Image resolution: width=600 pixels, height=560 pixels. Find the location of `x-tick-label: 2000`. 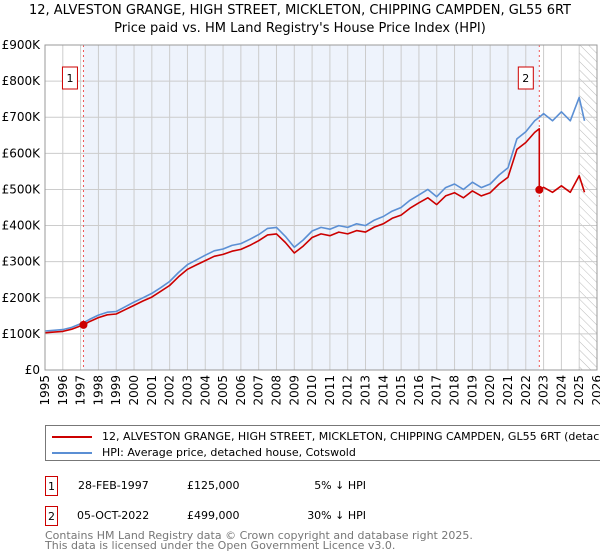

x-tick-label: 2000 is located at coordinates (134, 390).